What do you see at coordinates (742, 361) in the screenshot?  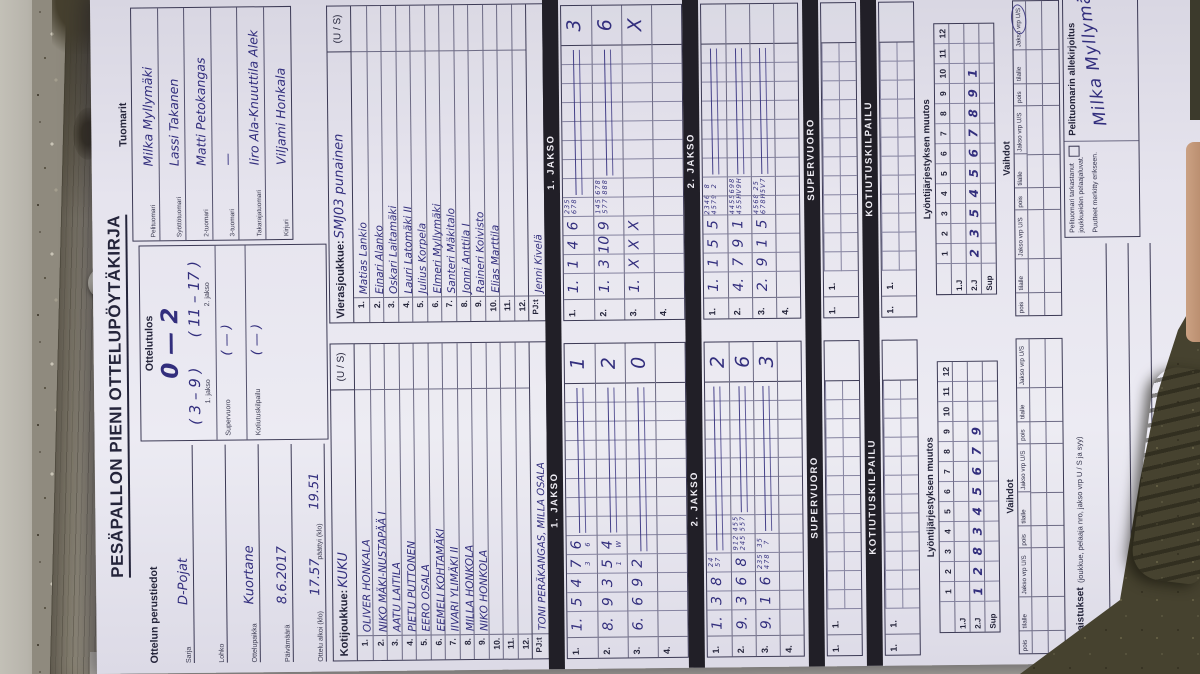 I see `row-total: 6` at bounding box center [742, 361].